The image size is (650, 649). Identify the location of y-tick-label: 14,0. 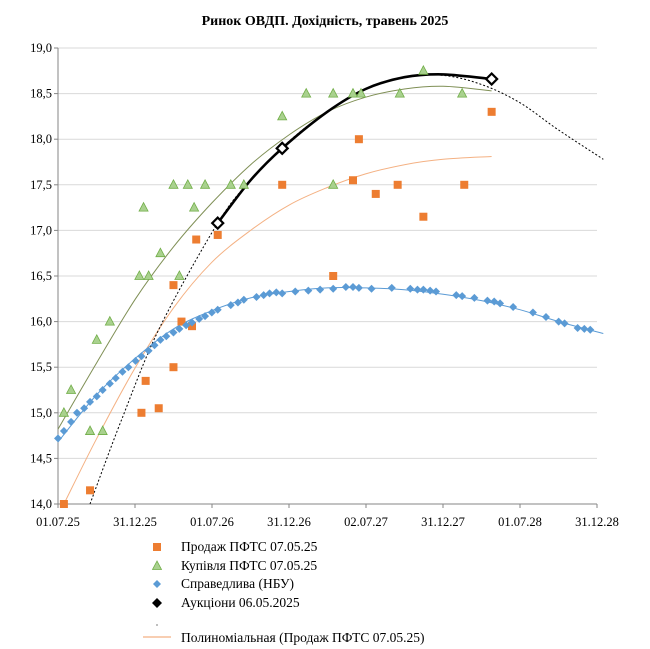
(41, 504).